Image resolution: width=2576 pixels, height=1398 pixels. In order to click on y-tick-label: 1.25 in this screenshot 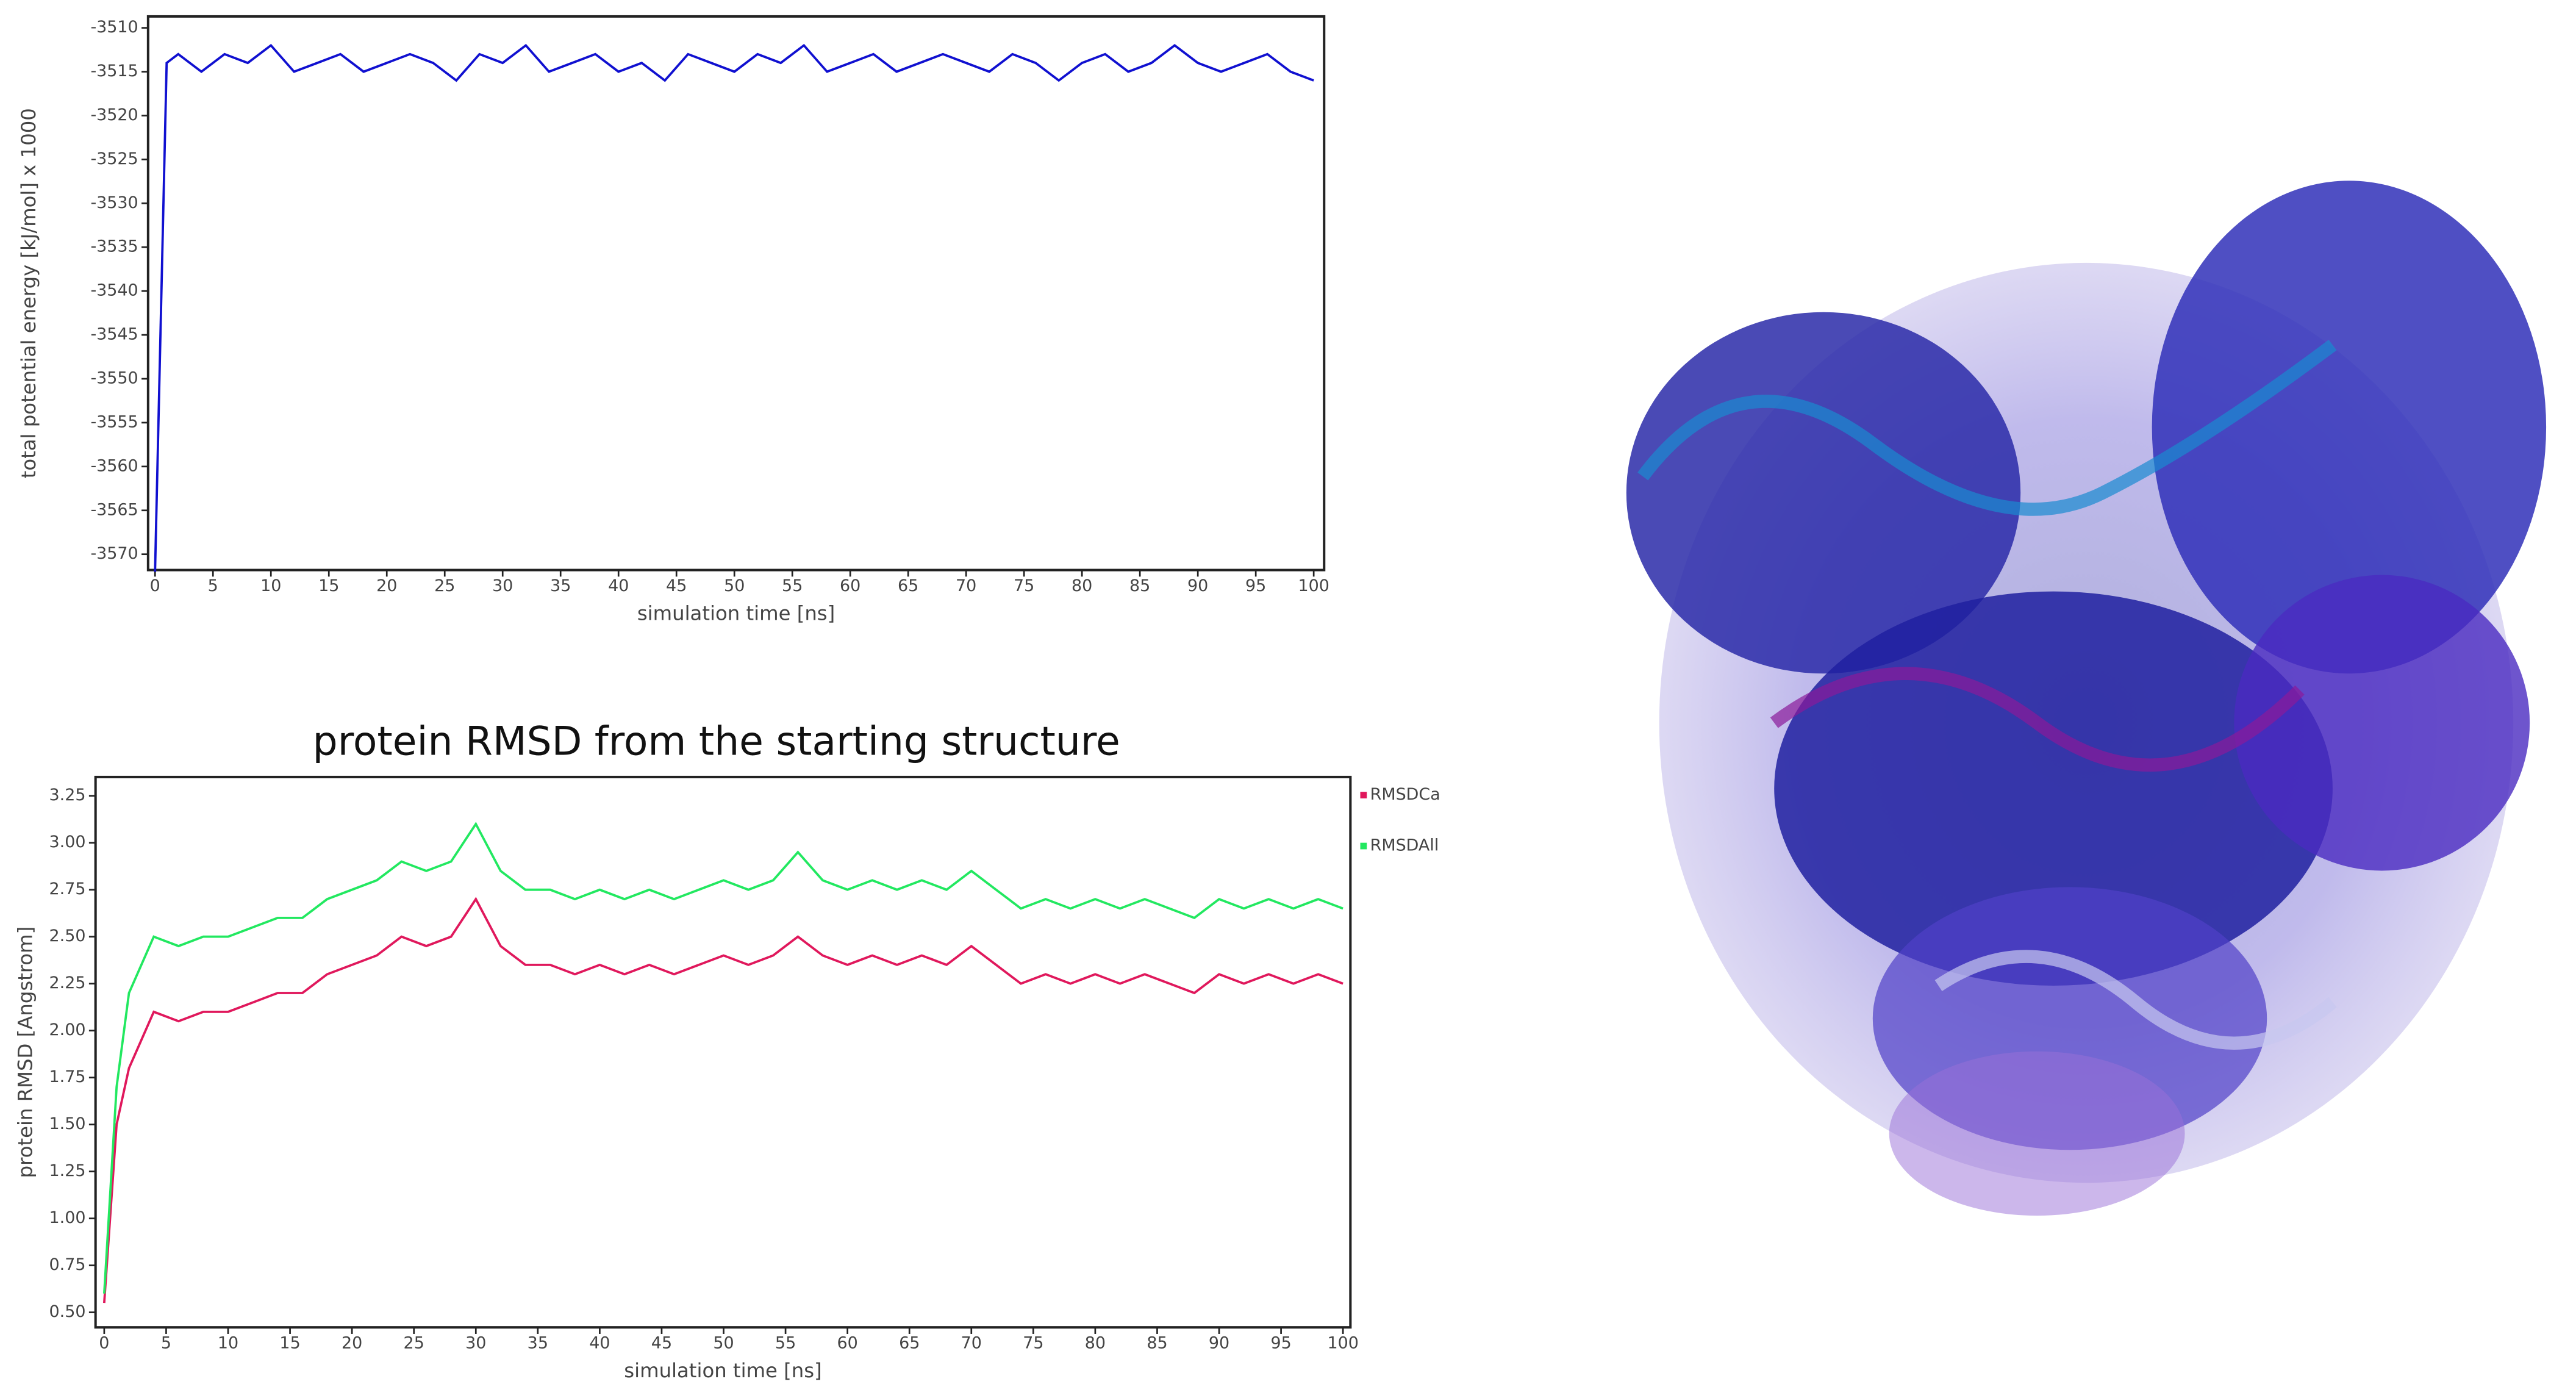, I will do `click(67, 1170)`.